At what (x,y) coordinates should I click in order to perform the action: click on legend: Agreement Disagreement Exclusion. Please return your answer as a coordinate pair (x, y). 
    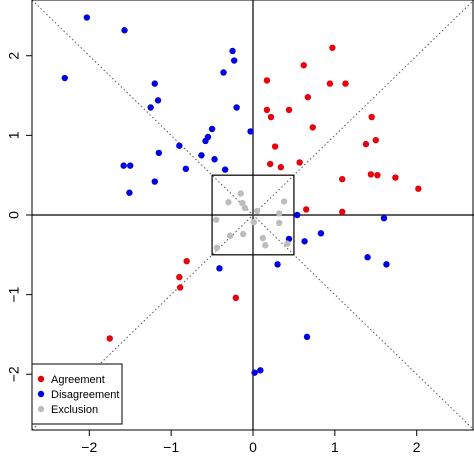
    Looking at the image, I should click on (77, 394).